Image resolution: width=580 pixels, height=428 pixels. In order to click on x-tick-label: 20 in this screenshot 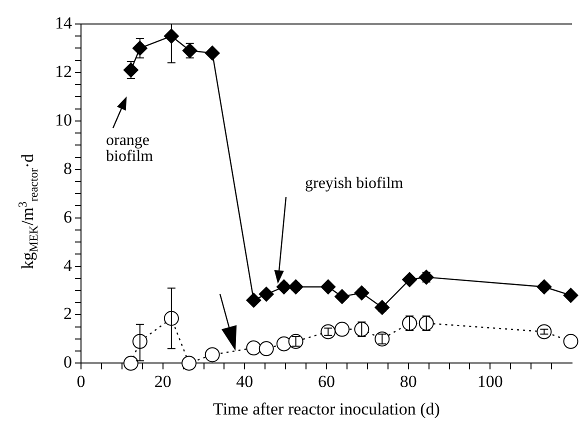, I will do `click(163, 381)`.